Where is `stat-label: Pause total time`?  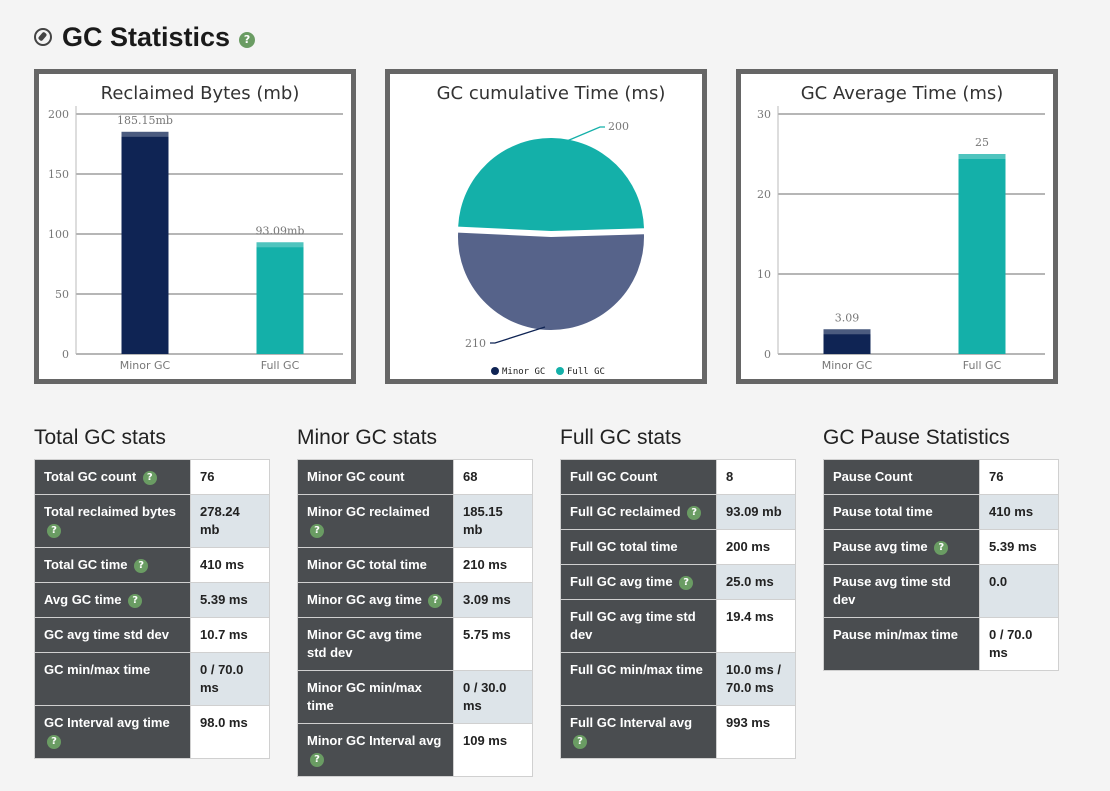
stat-label: Pause total time is located at coordinates (901, 512).